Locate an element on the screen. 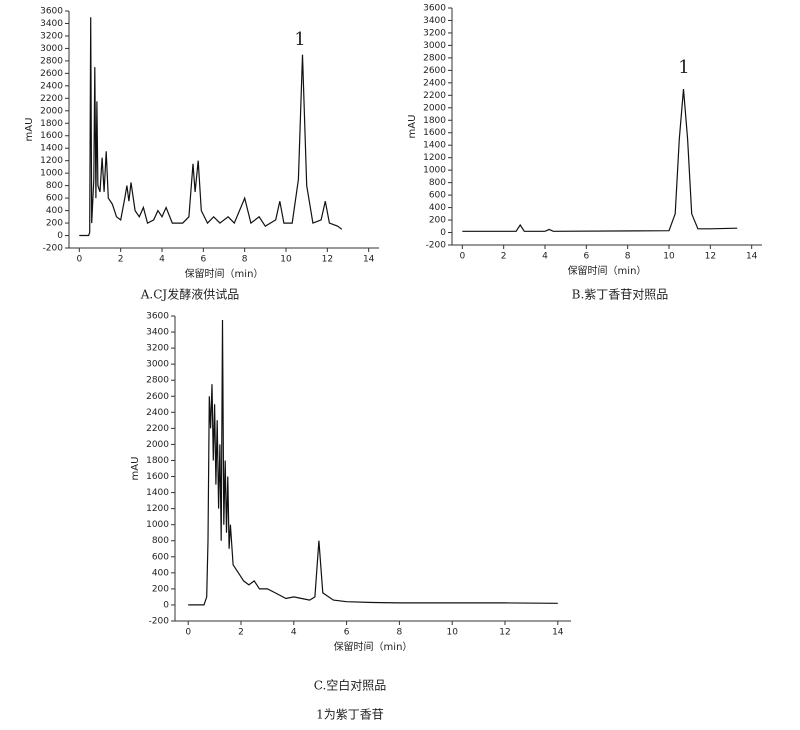  caption: A.CJ发酵液供试品 is located at coordinates (189, 294).